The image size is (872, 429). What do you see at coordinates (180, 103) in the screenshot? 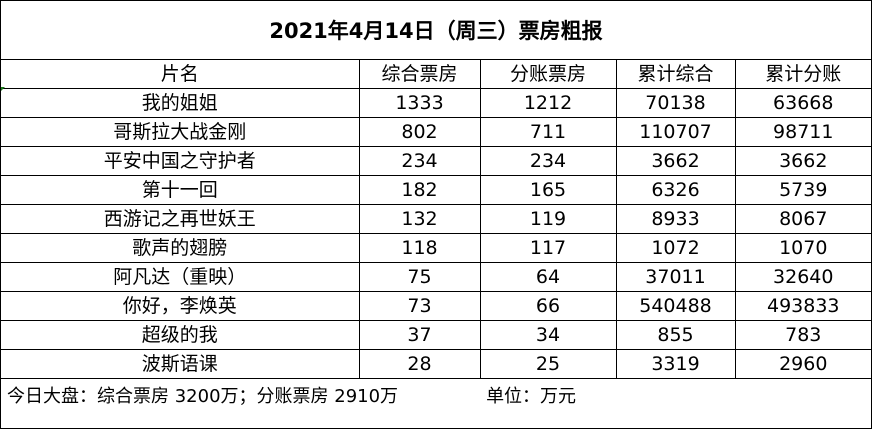
I see `cell-film-name: 我的姐姐` at bounding box center [180, 103].